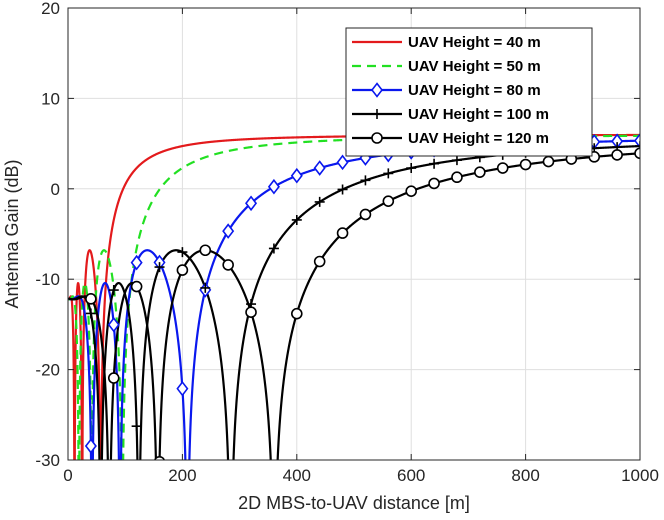 The height and width of the screenshot is (520, 664). Describe the element at coordinates (47, 370) in the screenshot. I see `y-tick-label: -20` at that location.